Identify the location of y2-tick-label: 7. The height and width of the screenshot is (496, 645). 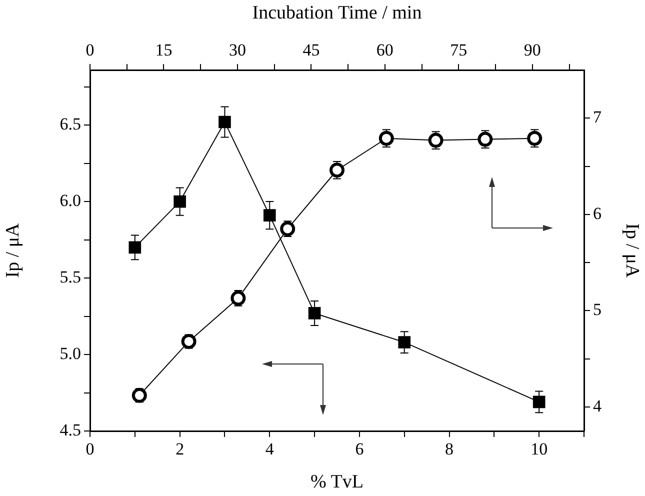
(597, 117).